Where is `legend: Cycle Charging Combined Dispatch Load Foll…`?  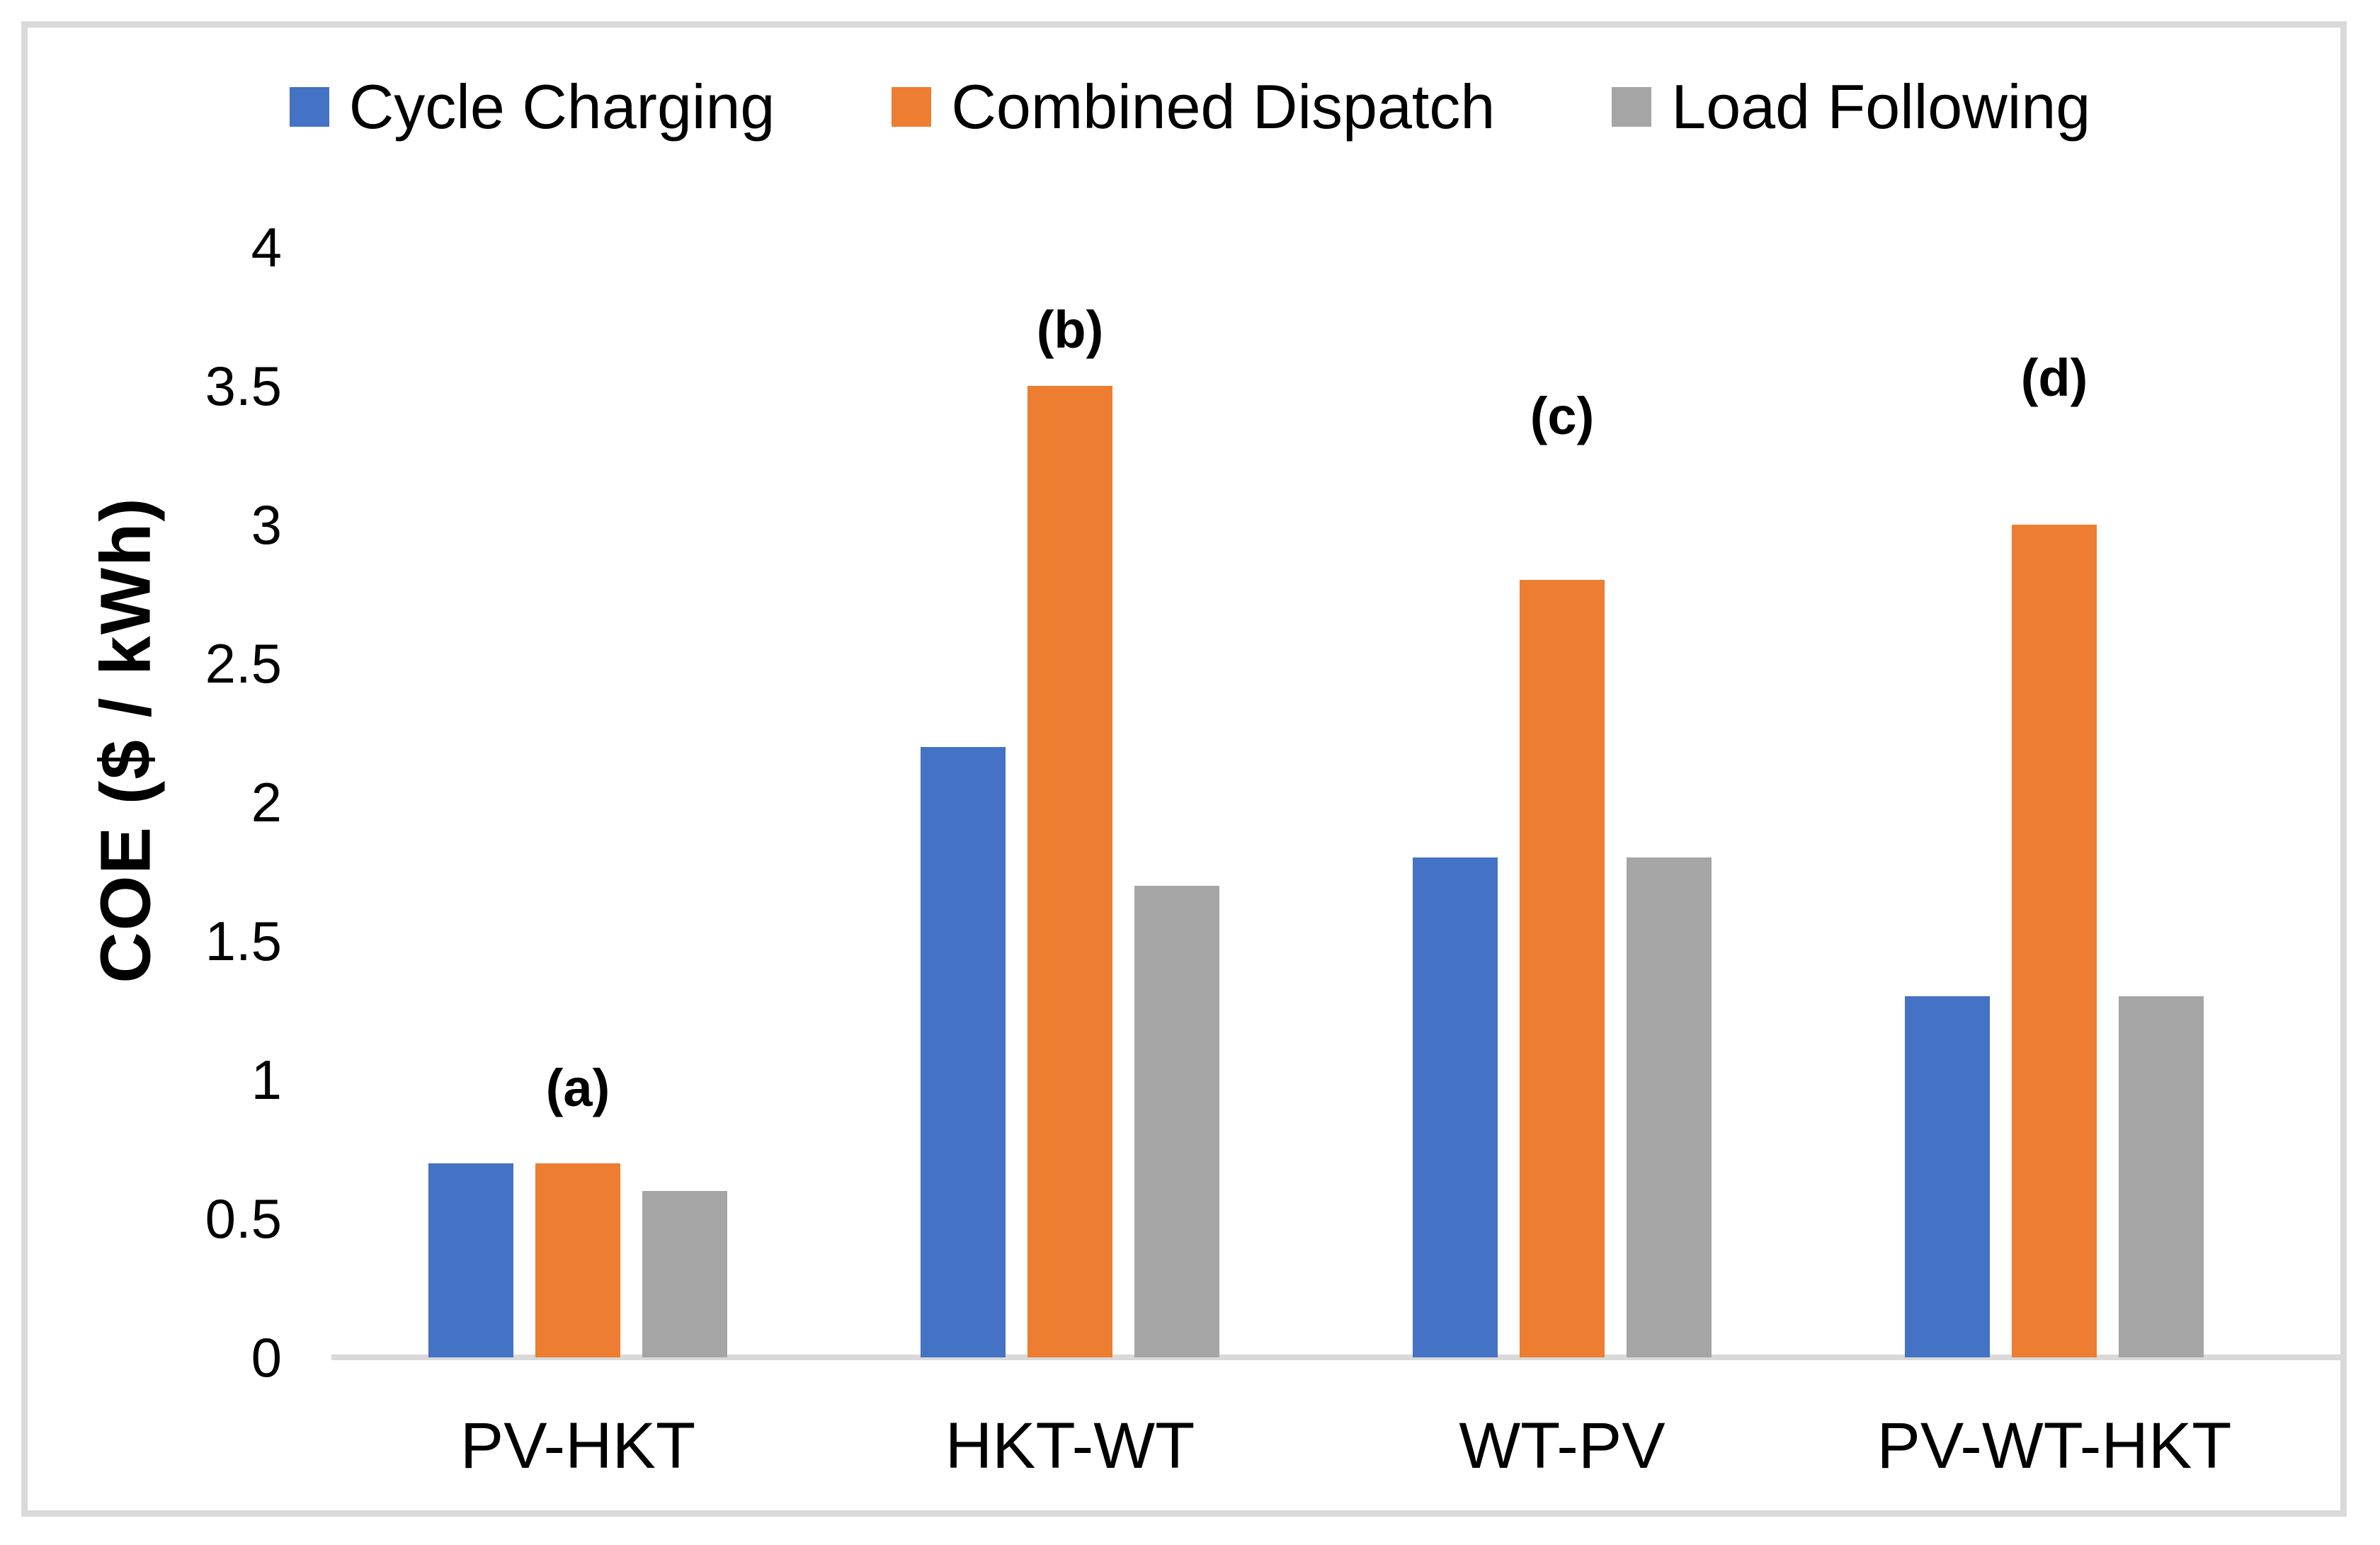 legend: Cycle Charging Combined Dispatch Load Foll… is located at coordinates (1190, 106).